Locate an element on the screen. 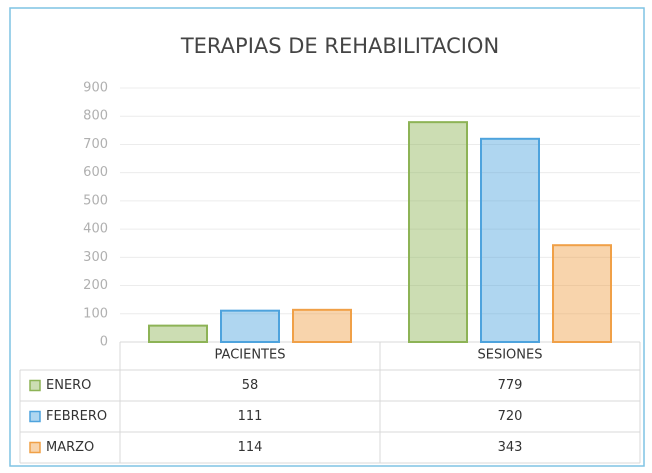 The width and height of the screenshot is (652, 473). y-tick-label: 600 is located at coordinates (95, 172).